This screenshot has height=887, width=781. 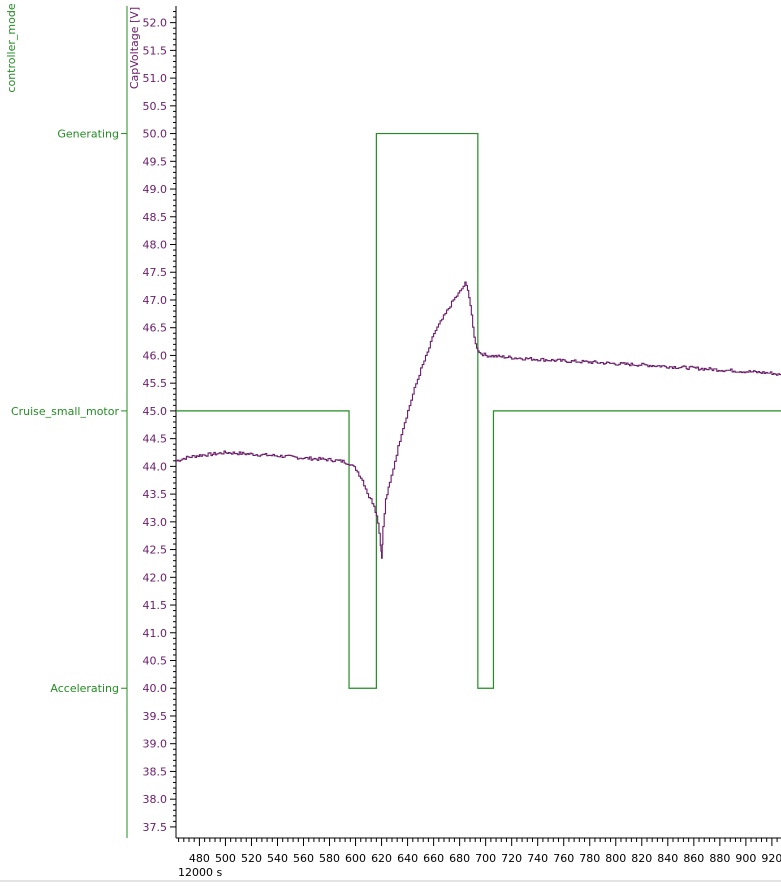 I want to click on x-axis-offset-label: 12000 s, so click(x=200, y=872).